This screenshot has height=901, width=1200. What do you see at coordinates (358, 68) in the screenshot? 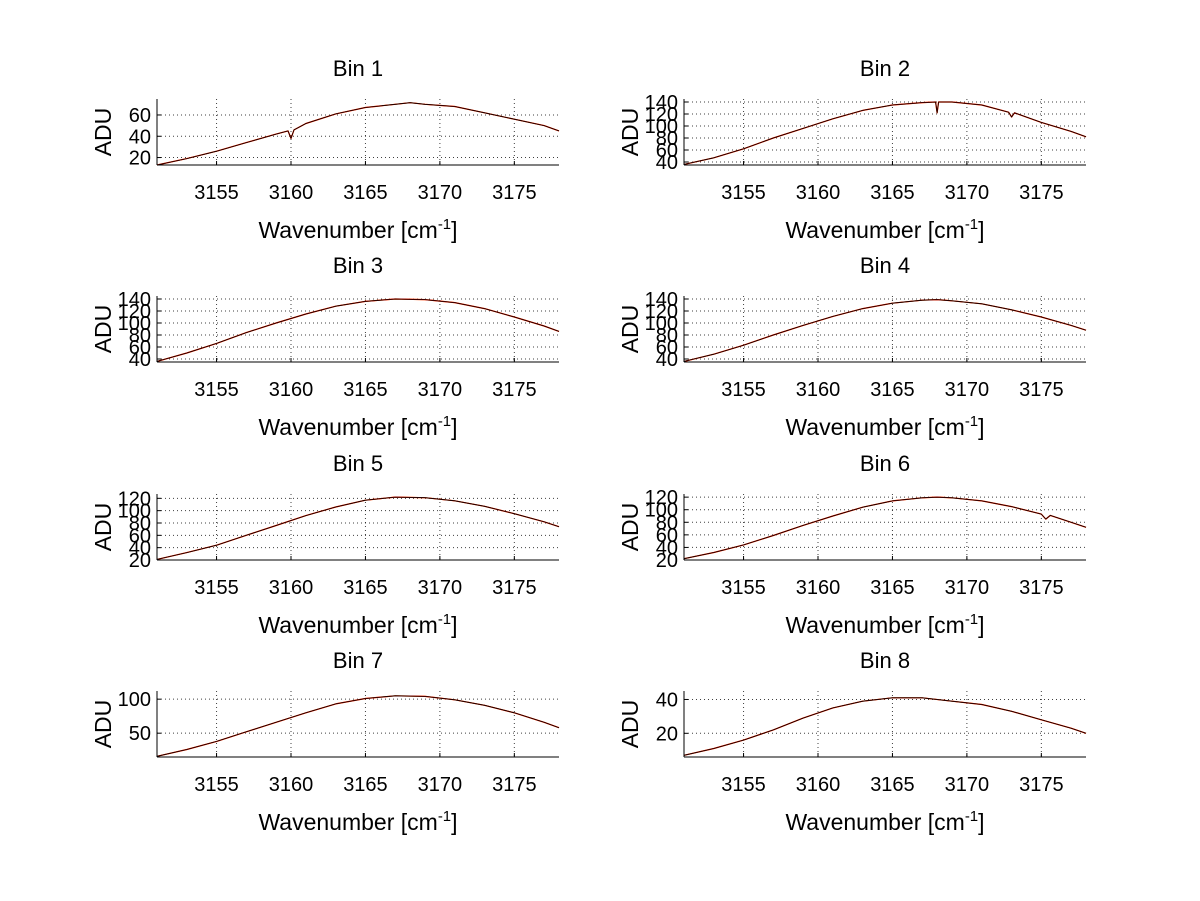
I see `panel-title: Bin 1` at bounding box center [358, 68].